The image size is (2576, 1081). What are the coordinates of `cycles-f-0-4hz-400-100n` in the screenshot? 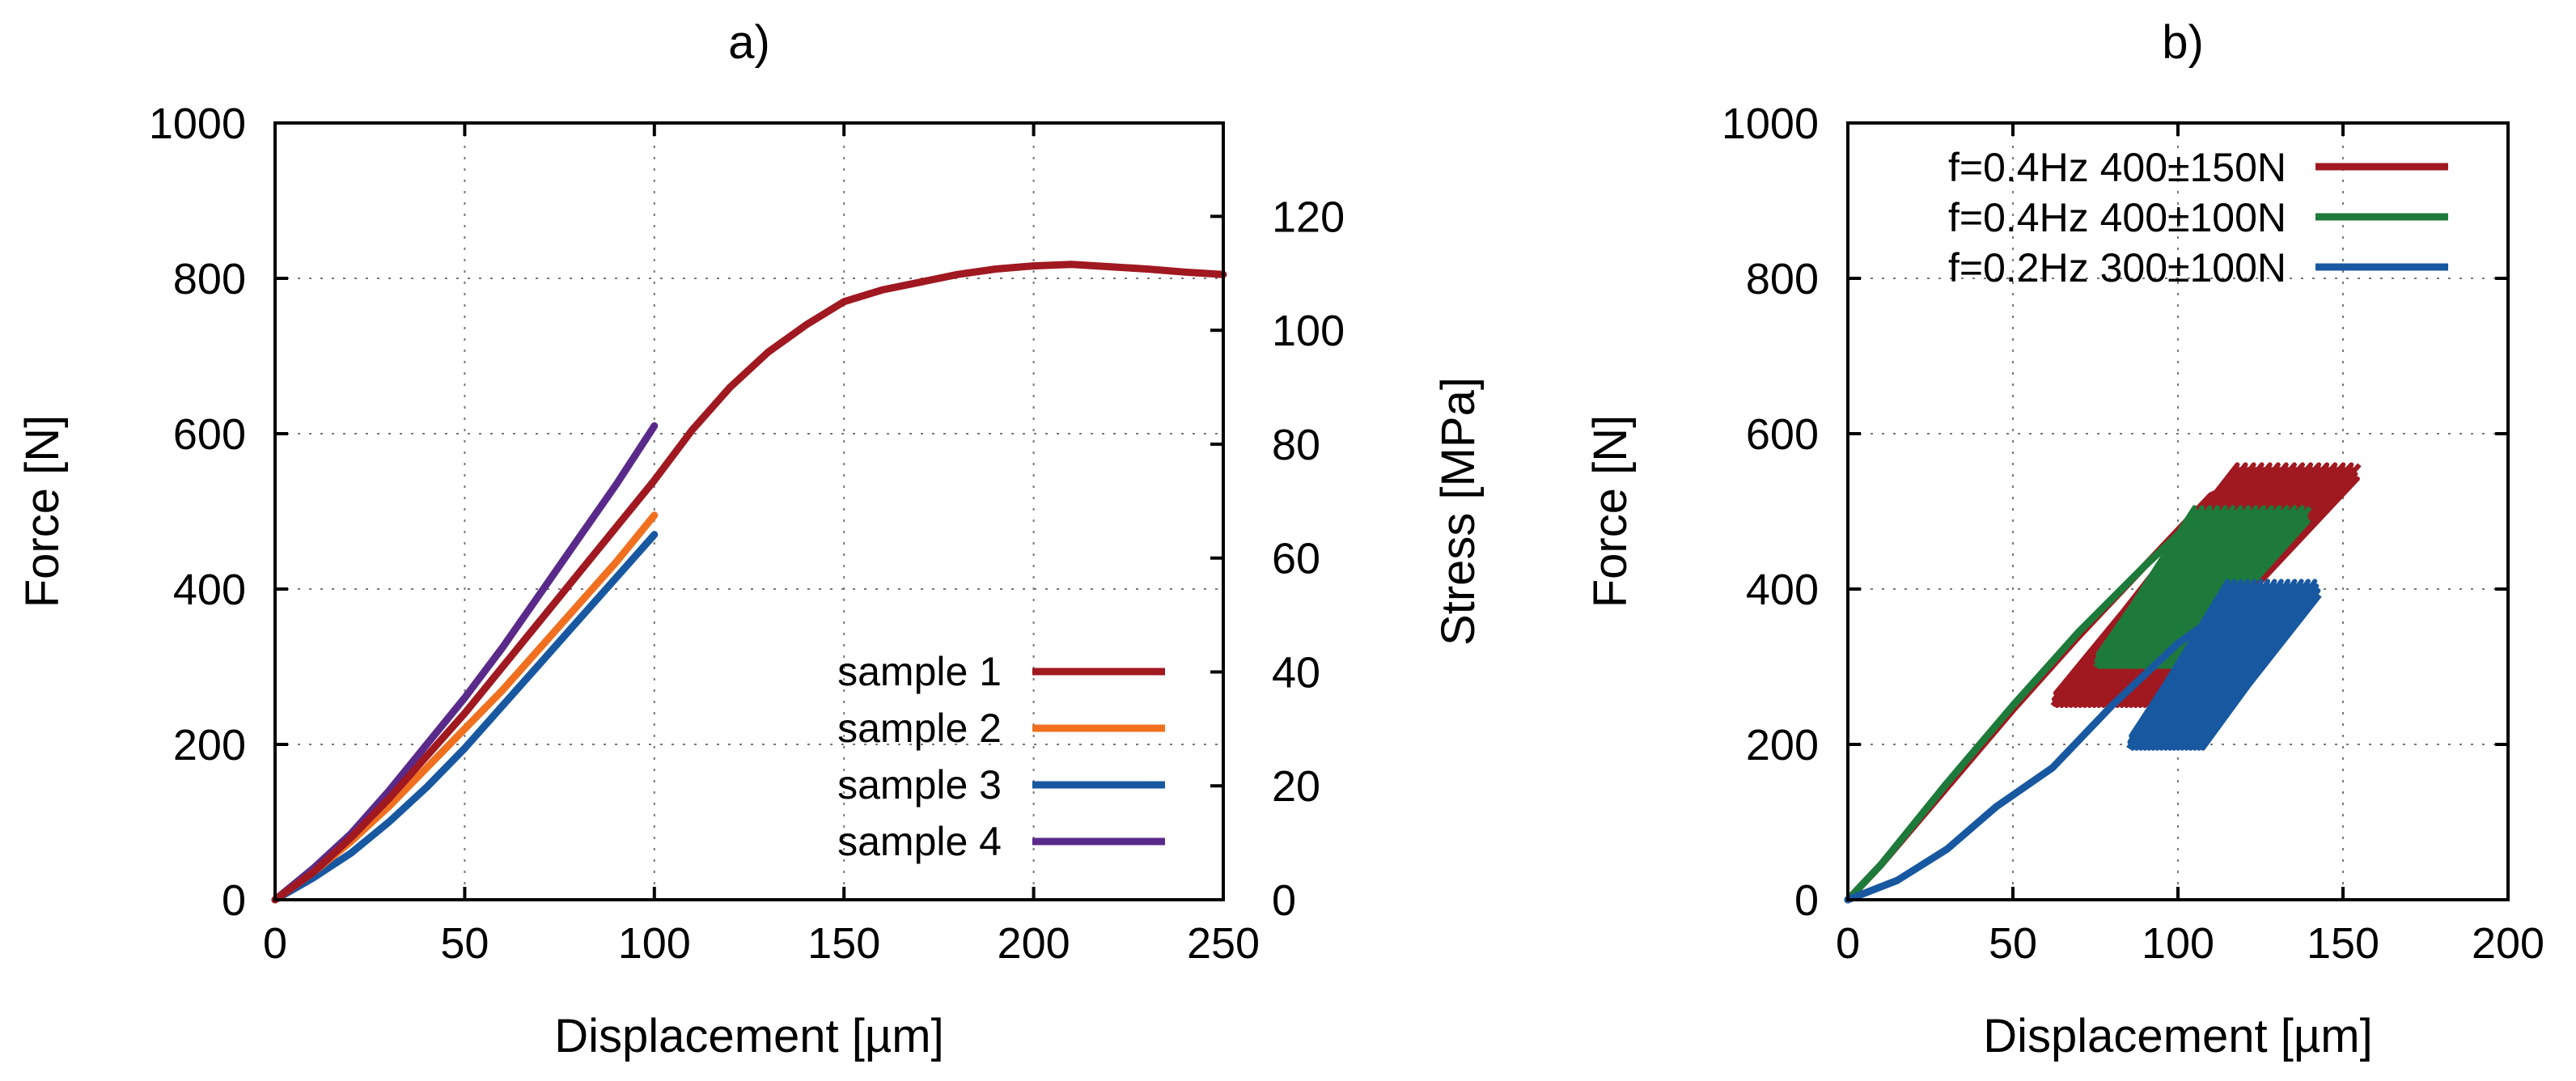 It's located at (2202, 587).